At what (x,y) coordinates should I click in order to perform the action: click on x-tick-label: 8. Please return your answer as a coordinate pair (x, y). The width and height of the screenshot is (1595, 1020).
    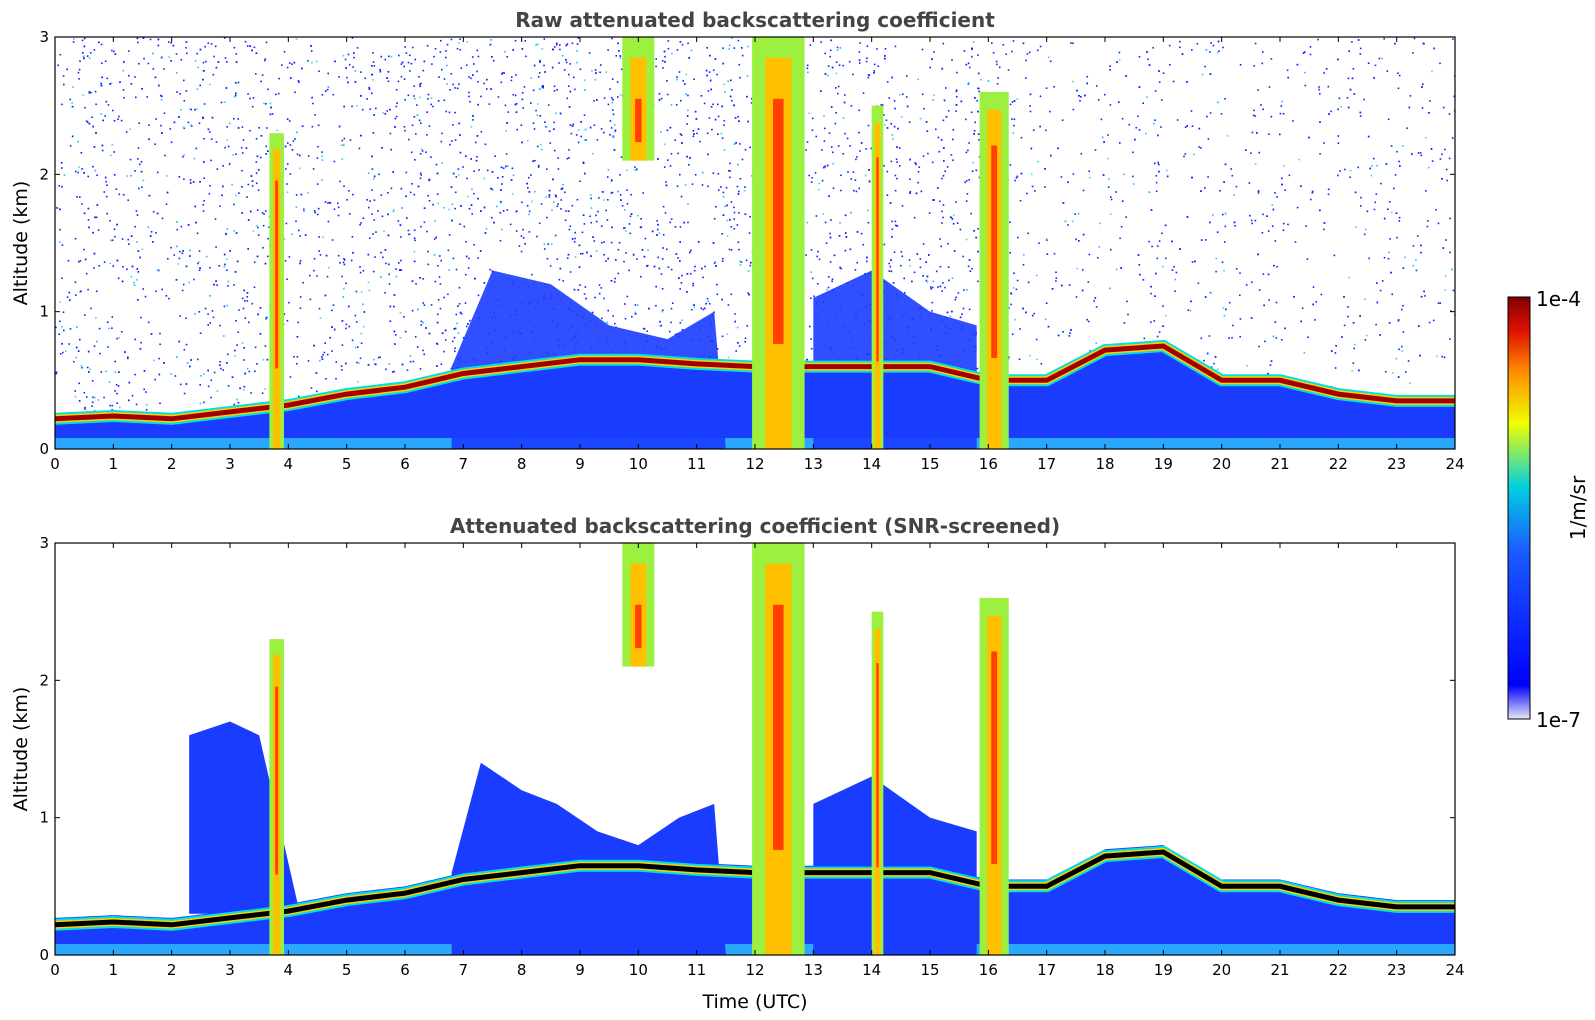
    Looking at the image, I should click on (522, 970).